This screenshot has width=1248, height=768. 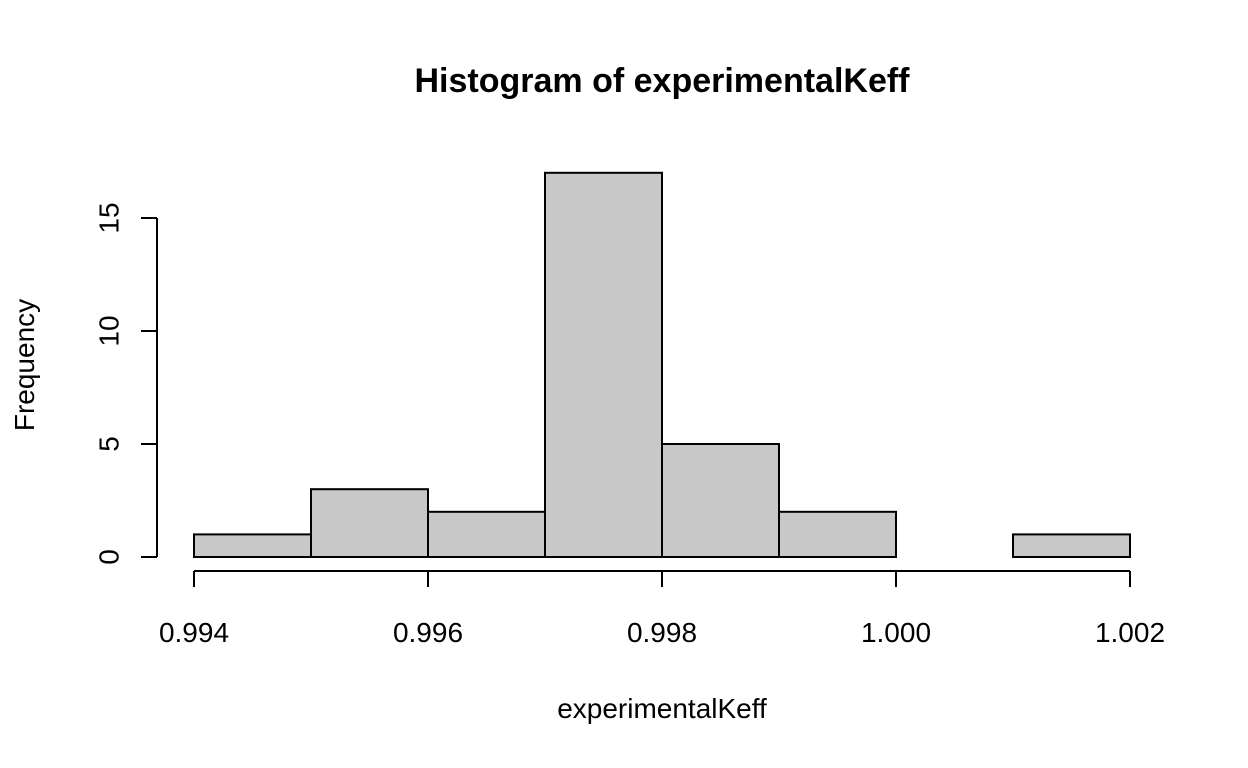 I want to click on x-tick-label: 1.002, so click(x=1130, y=632).